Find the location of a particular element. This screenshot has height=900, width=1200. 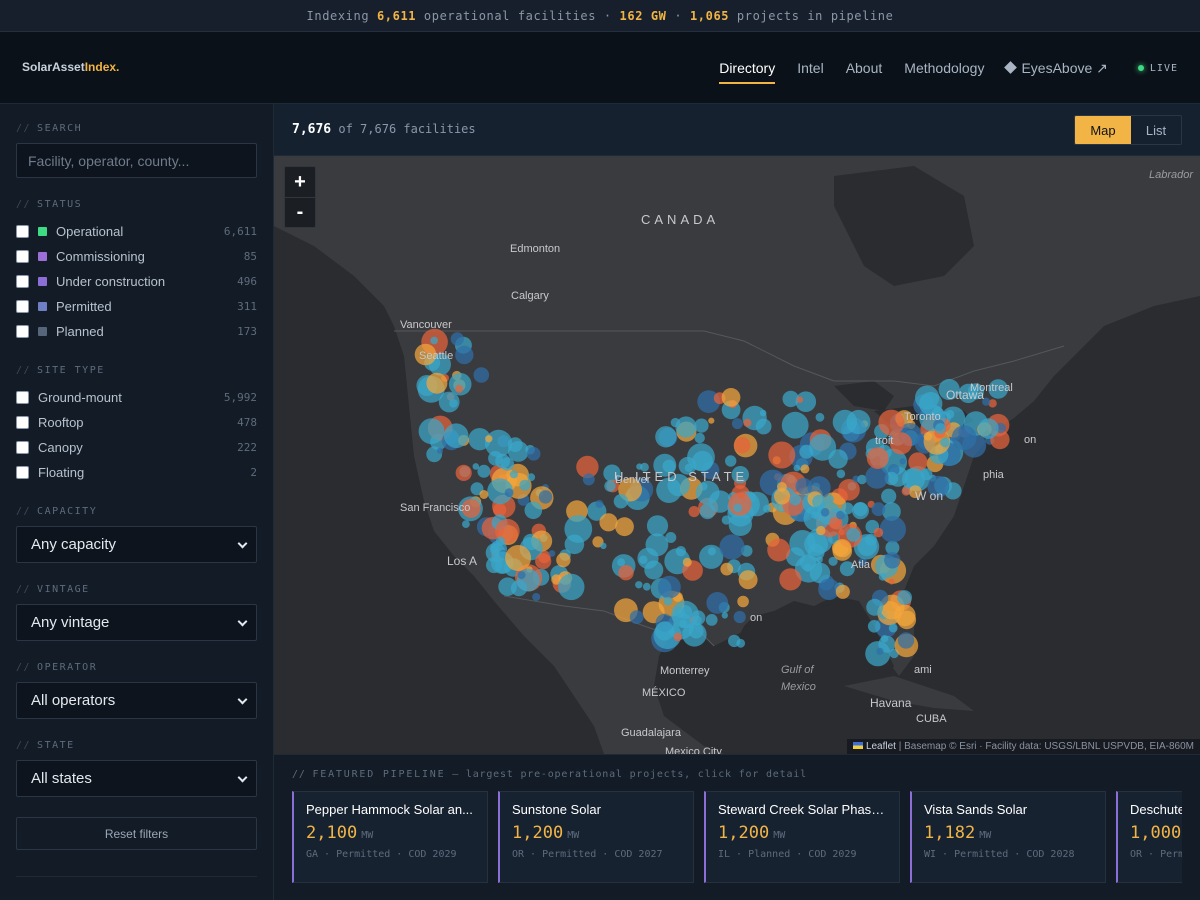

zoom-in-button: + is located at coordinates (300, 181).